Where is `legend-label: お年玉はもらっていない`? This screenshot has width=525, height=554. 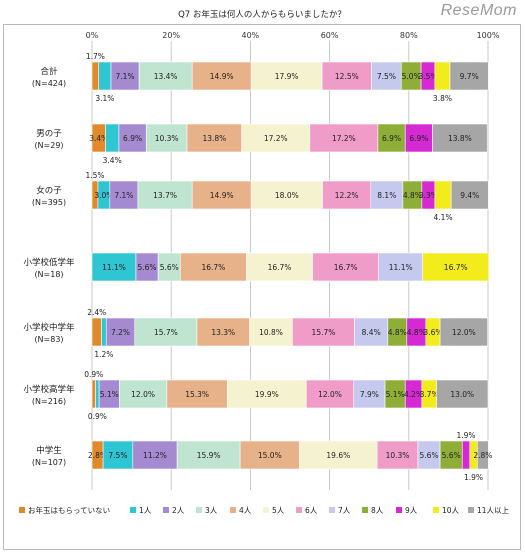
legend-label: お年玉はもらっていない is located at coordinates (69, 510).